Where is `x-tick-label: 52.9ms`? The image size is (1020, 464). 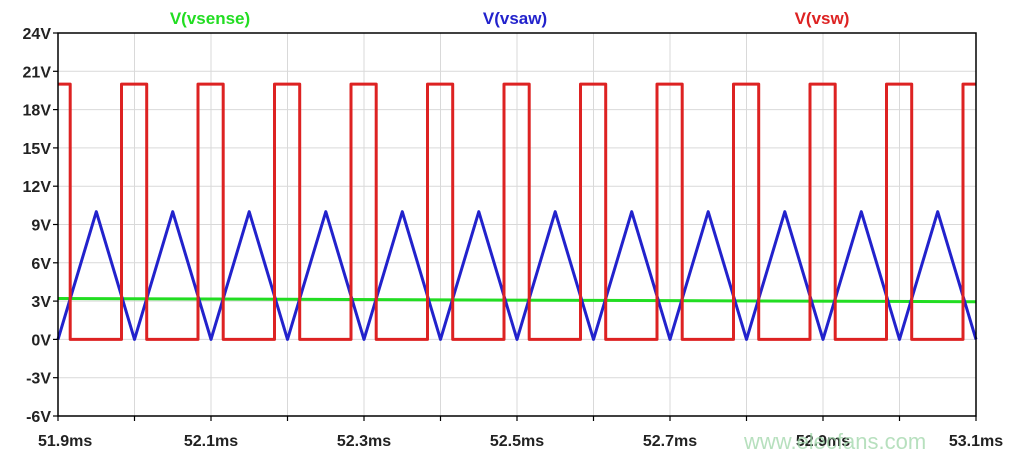 x-tick-label: 52.9ms is located at coordinates (823, 441).